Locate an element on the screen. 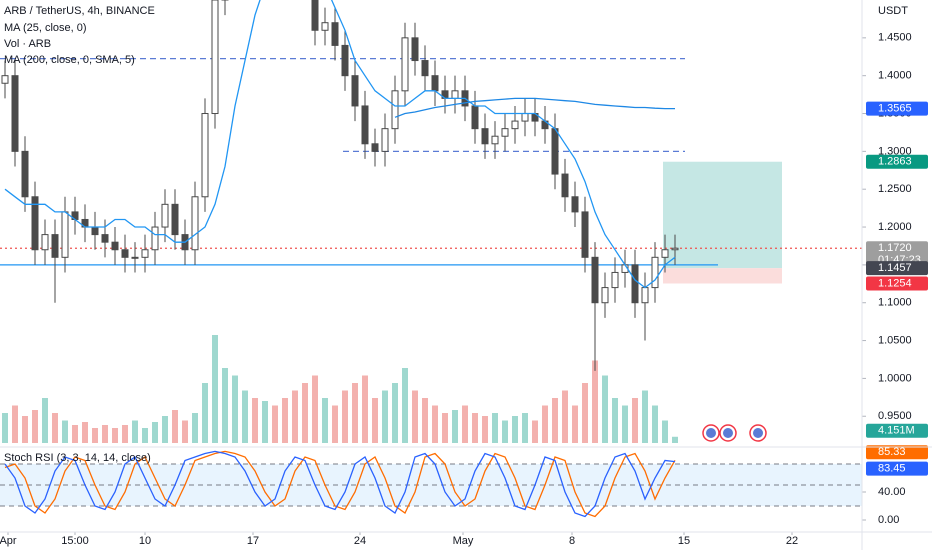 Image resolution: width=932 pixels, height=550 pixels. legend-entry: MA (25, close, 0) is located at coordinates (45, 28).